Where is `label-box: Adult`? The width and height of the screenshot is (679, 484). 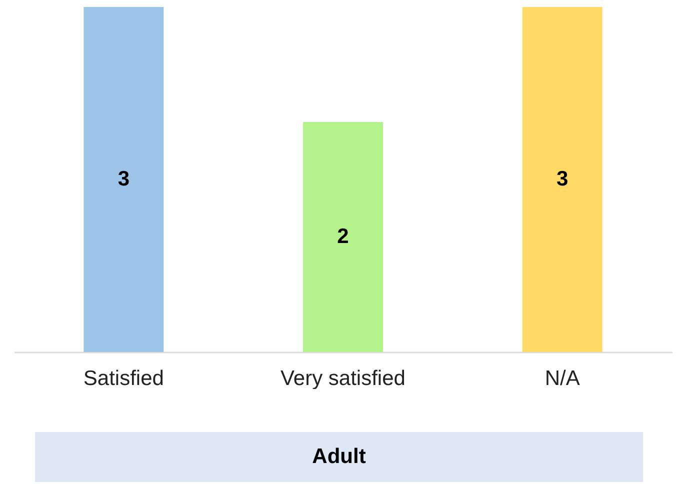 label-box: Adult is located at coordinates (339, 457).